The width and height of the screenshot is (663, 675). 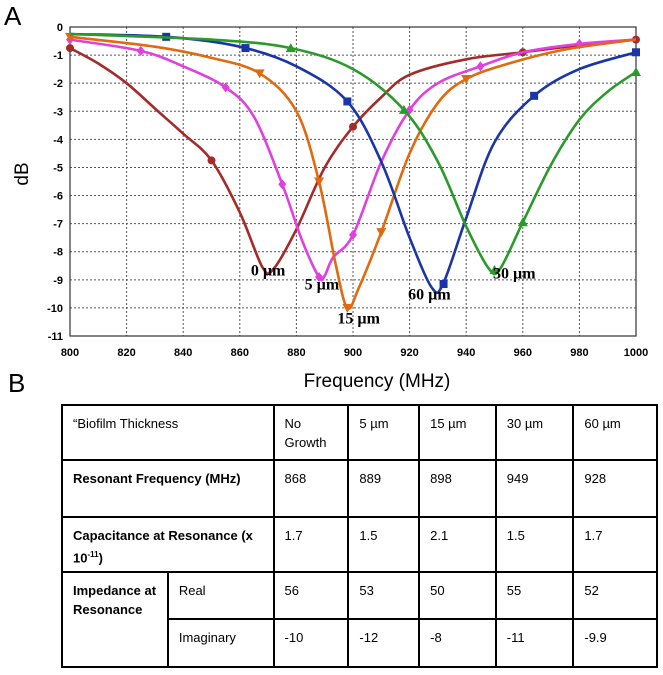 I want to click on x-tick-label: 800, so click(x=70, y=353).